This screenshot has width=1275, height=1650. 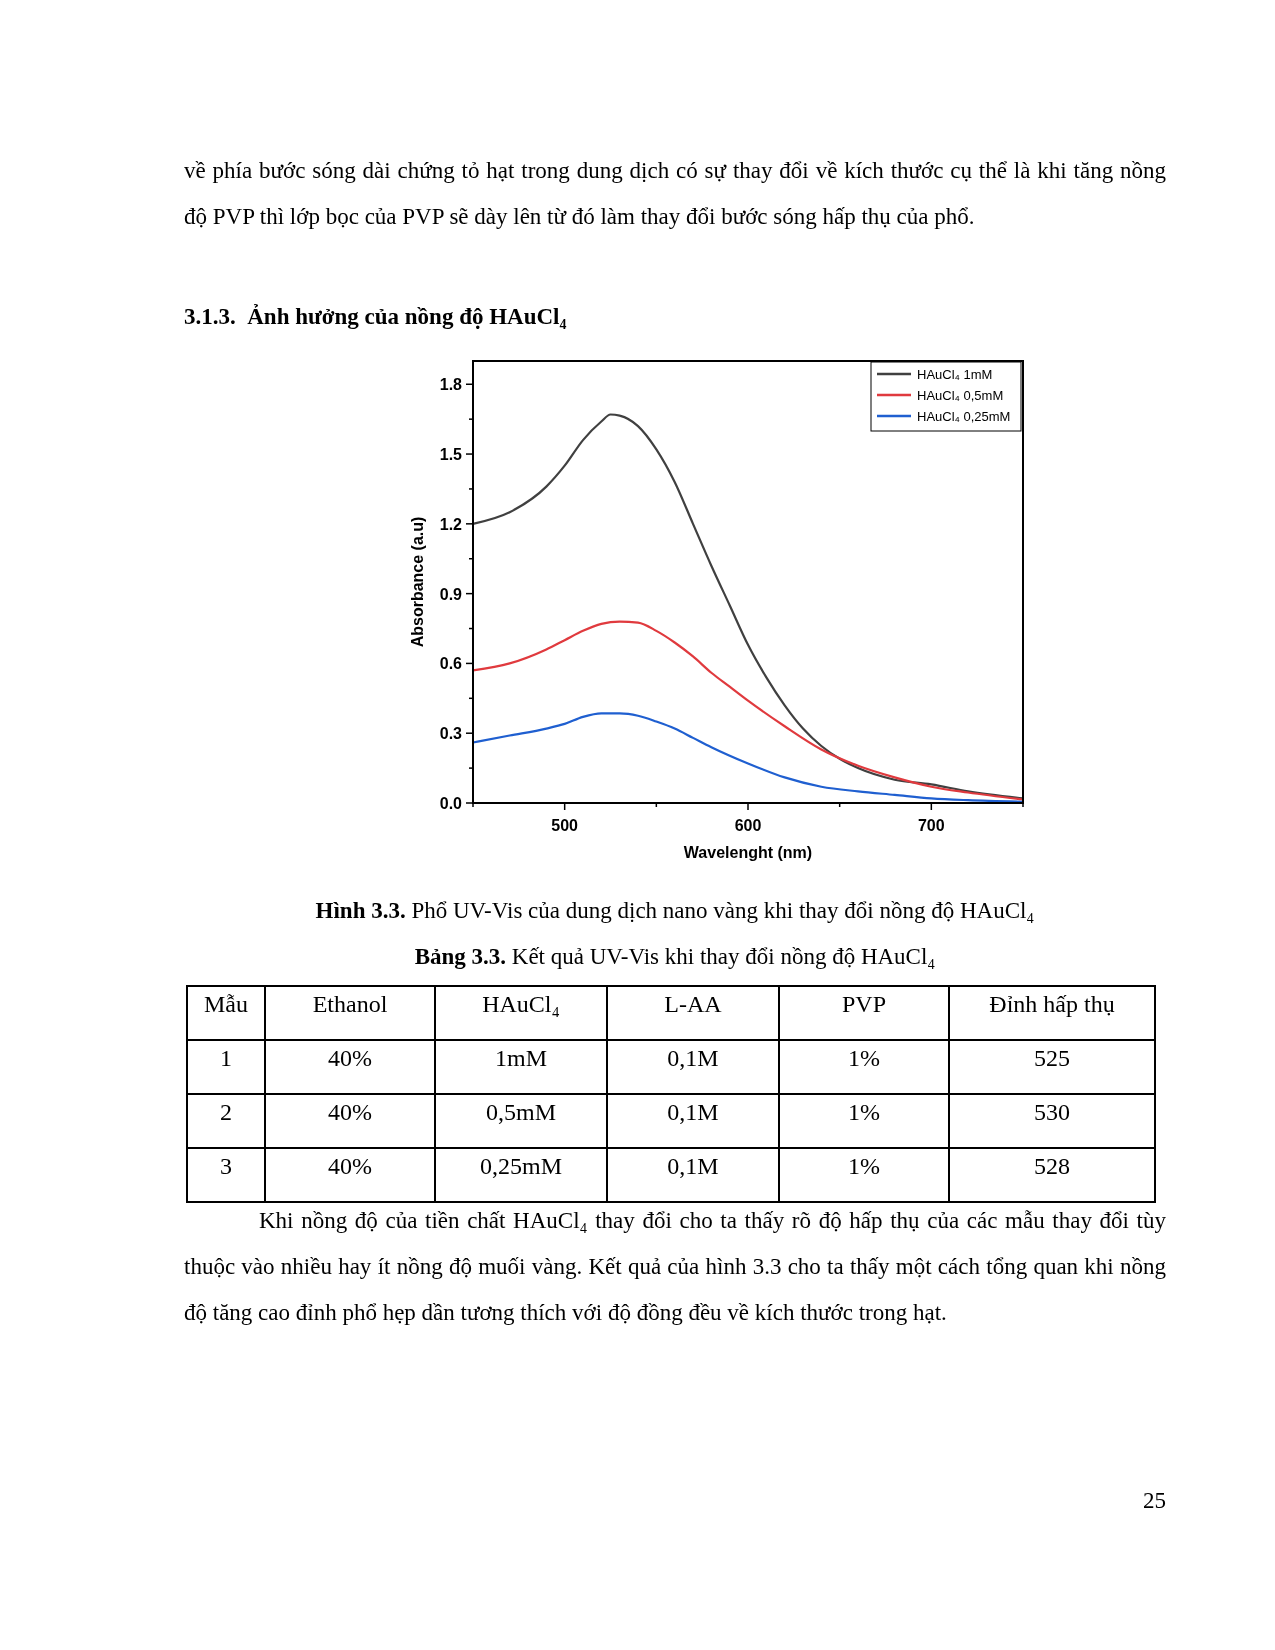 What do you see at coordinates (521, 1175) in the screenshot?
I see `text: 0,25mM` at bounding box center [521, 1175].